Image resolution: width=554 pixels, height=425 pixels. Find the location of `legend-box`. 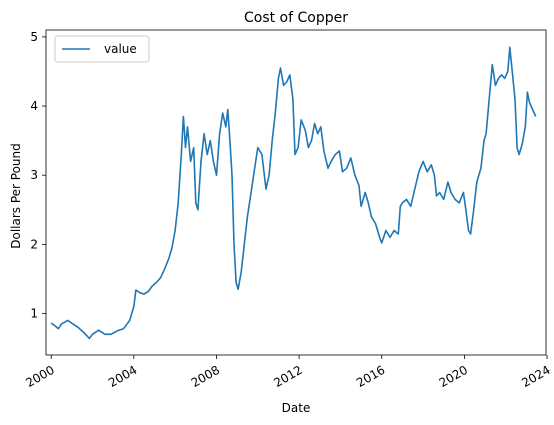

legend-box is located at coordinates (102, 49).